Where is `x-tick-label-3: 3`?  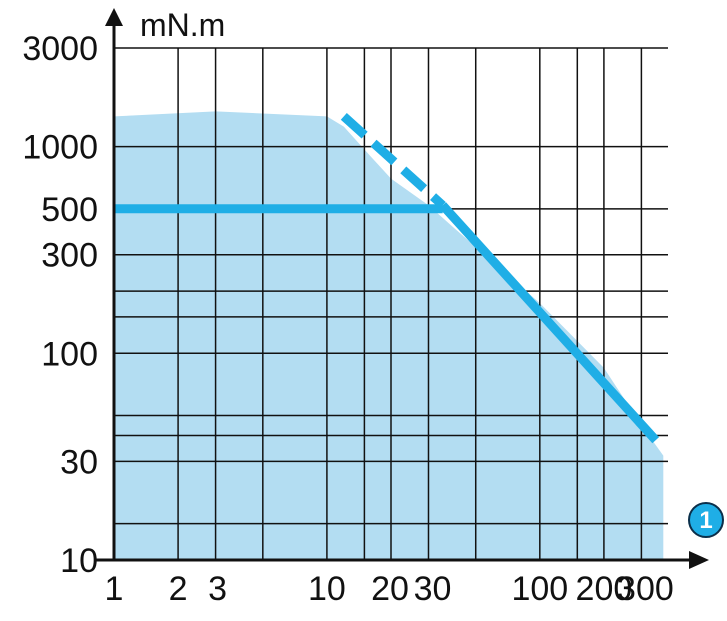 x-tick-label-3: 3 is located at coordinates (217, 589).